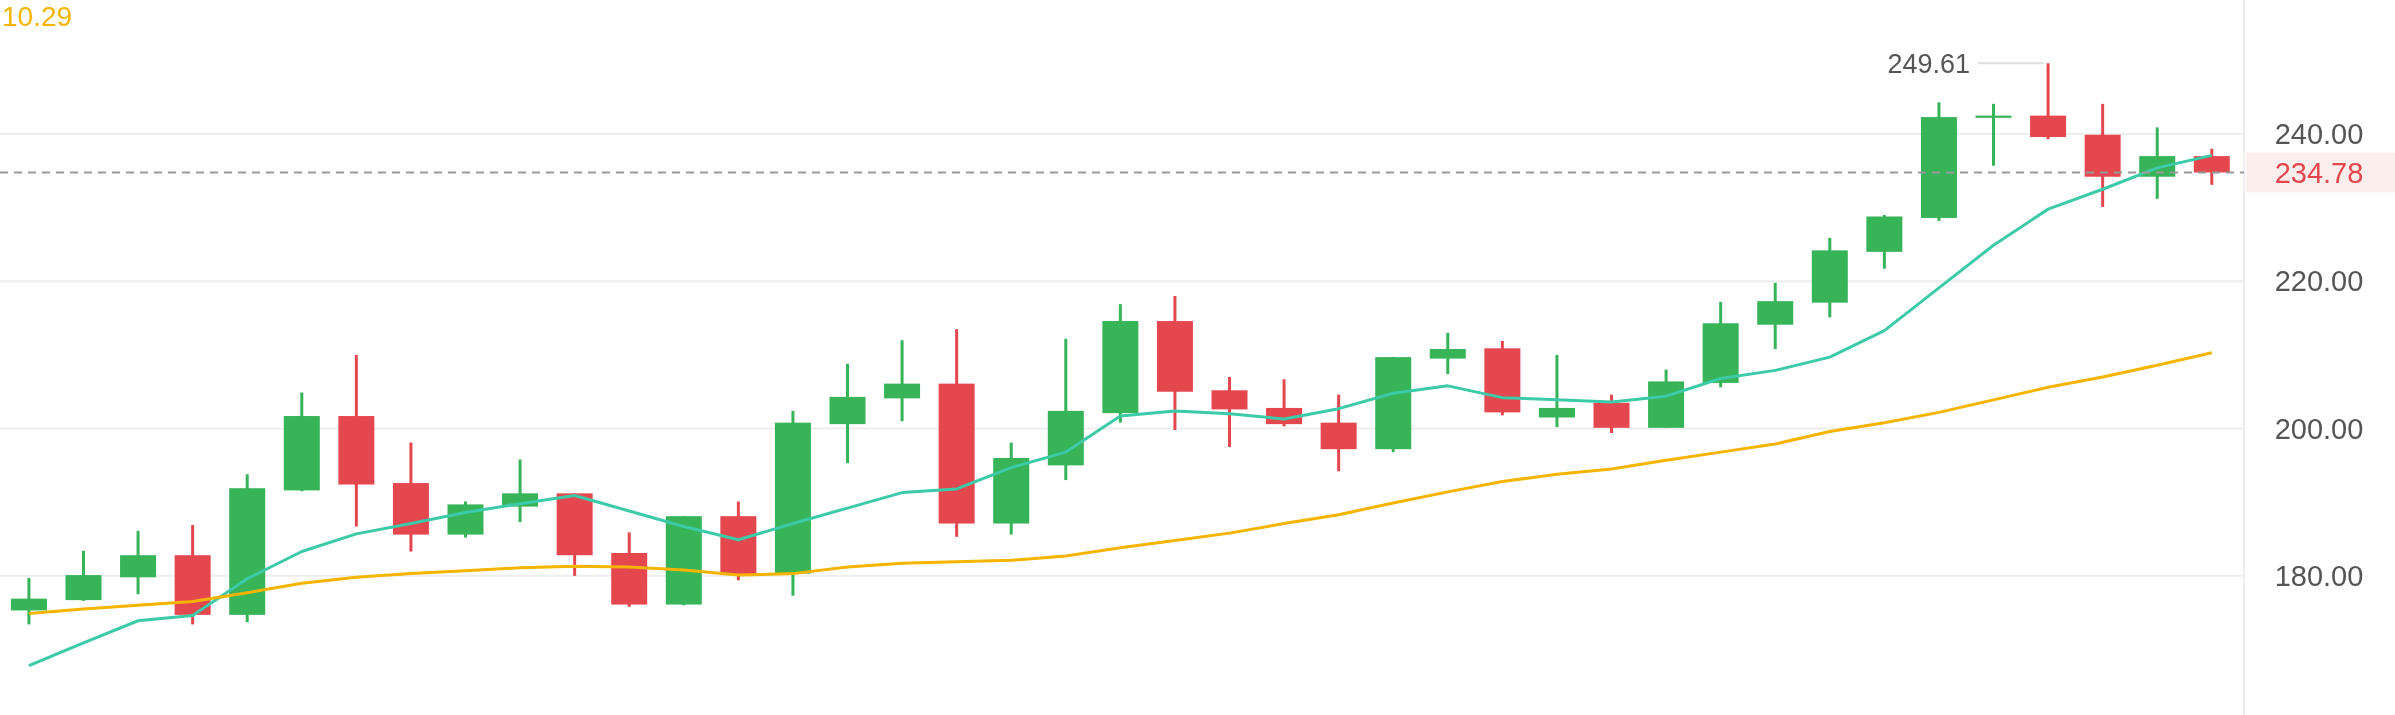 This screenshot has width=2395, height=715. What do you see at coordinates (2319, 172) in the screenshot?
I see `ref-line-label: 234.78` at bounding box center [2319, 172].